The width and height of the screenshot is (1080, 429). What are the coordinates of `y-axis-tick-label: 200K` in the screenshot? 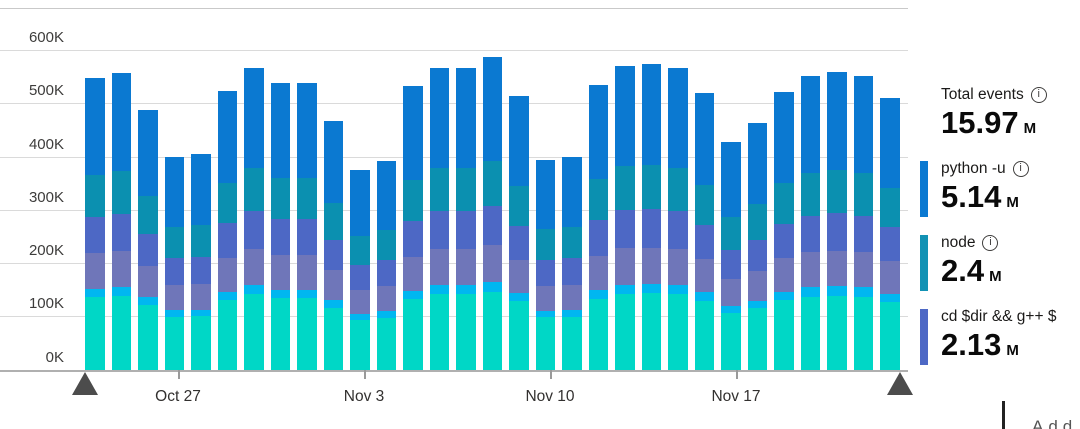 It's located at (46, 250).